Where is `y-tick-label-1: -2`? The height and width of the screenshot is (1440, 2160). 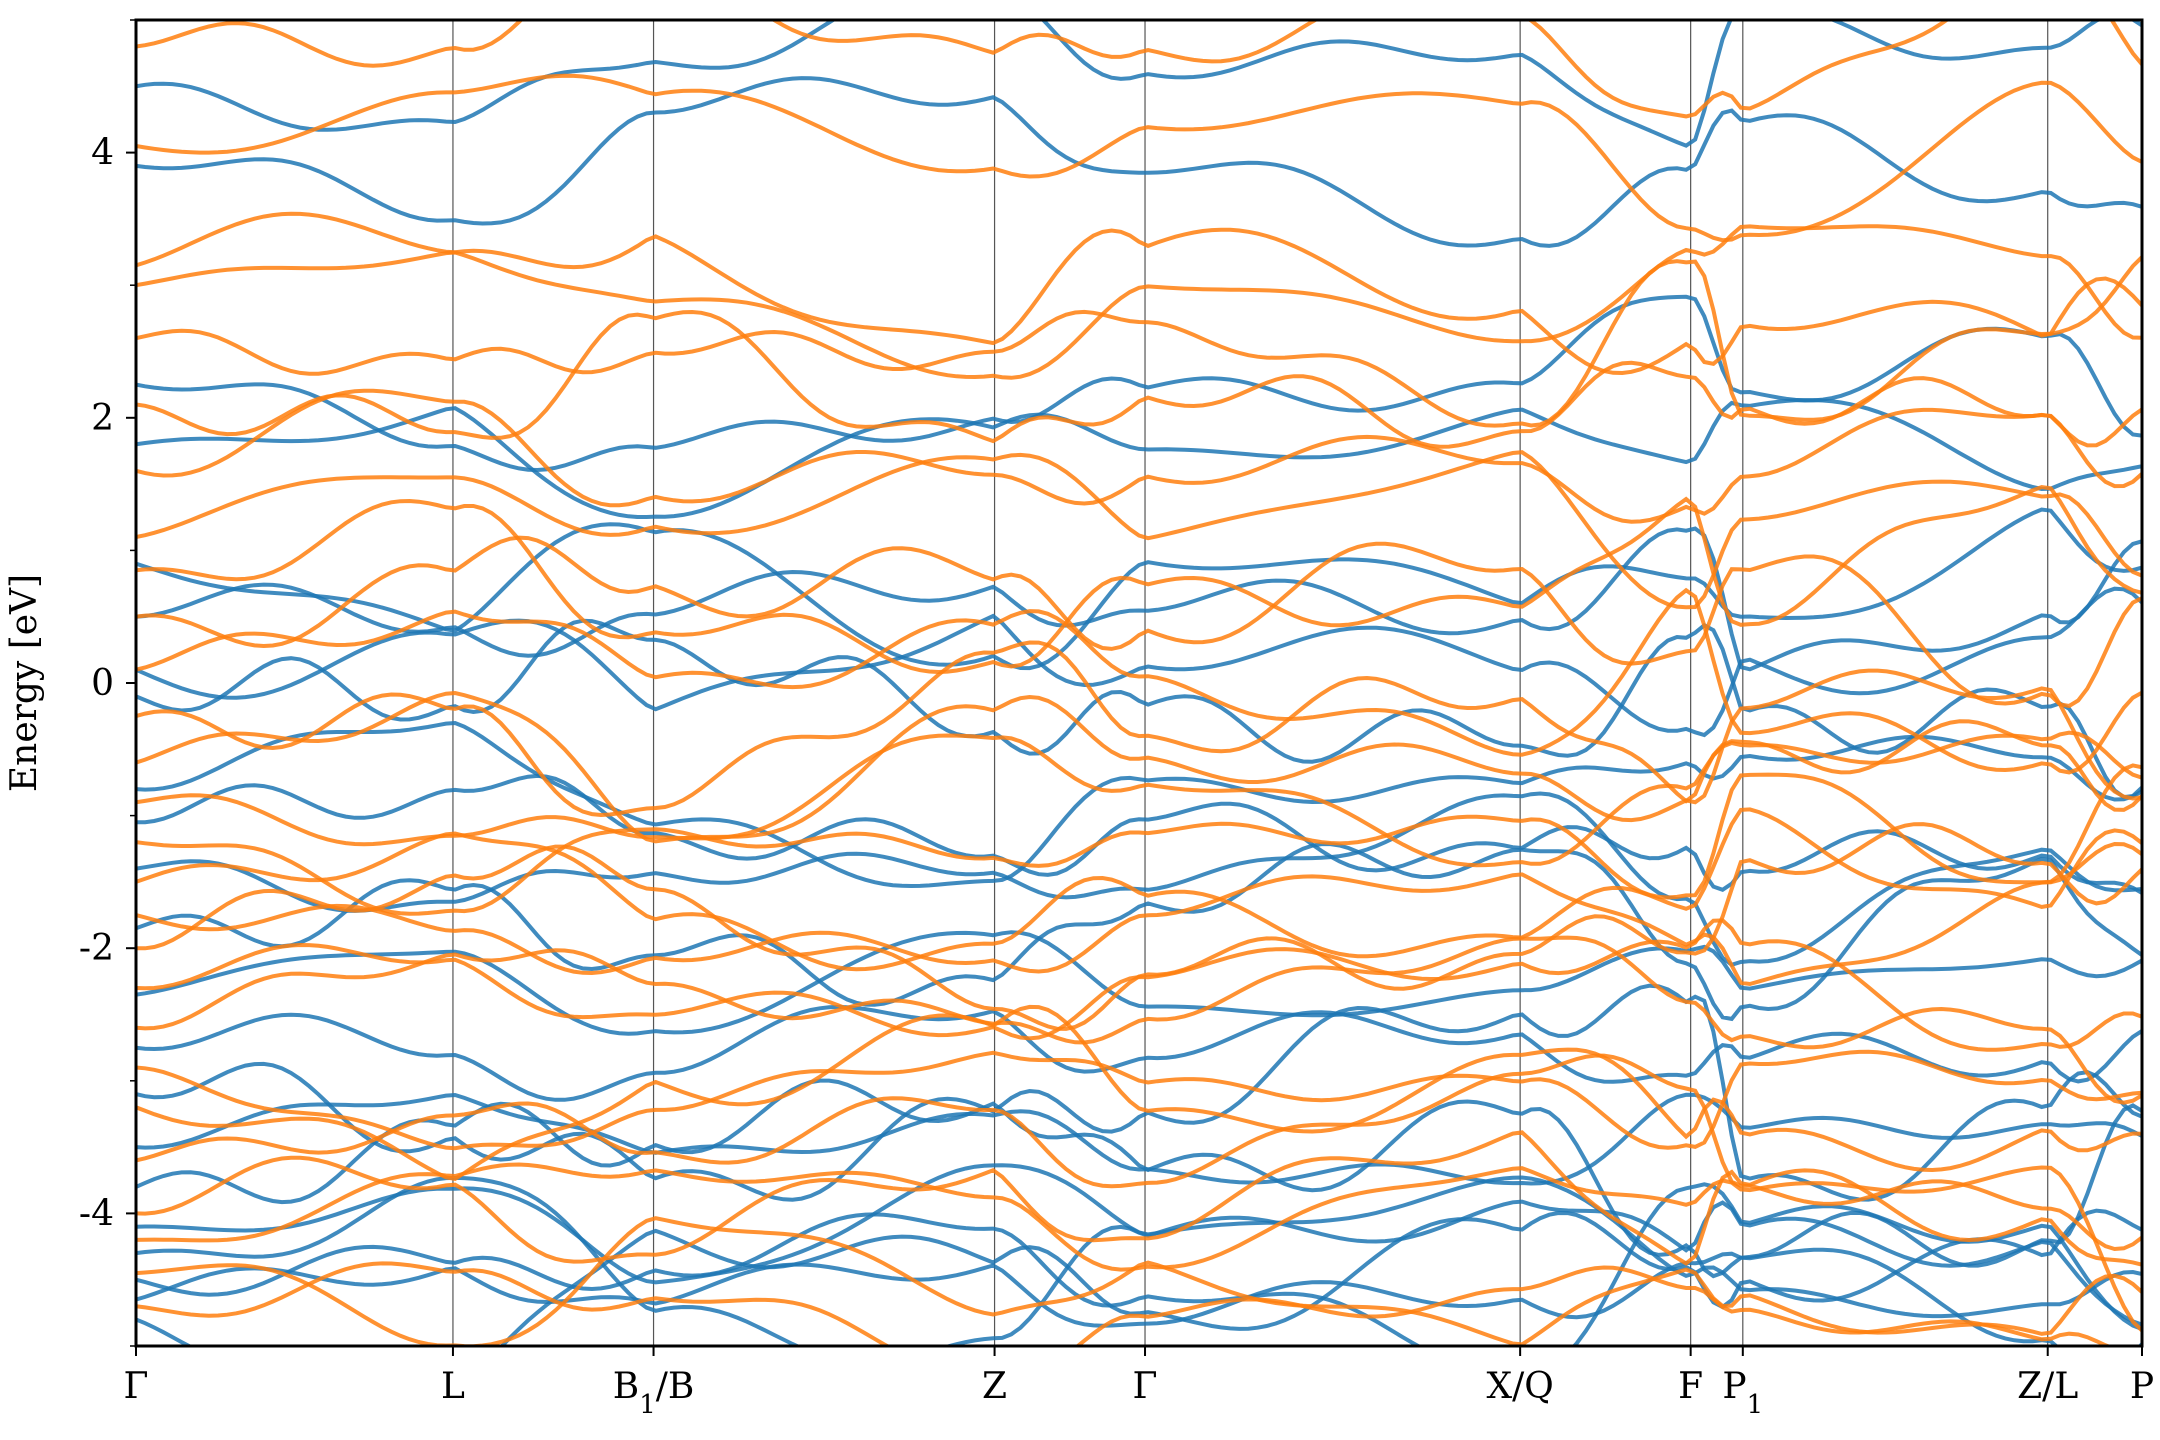 y-tick-label-1: -2 is located at coordinates (96, 948).